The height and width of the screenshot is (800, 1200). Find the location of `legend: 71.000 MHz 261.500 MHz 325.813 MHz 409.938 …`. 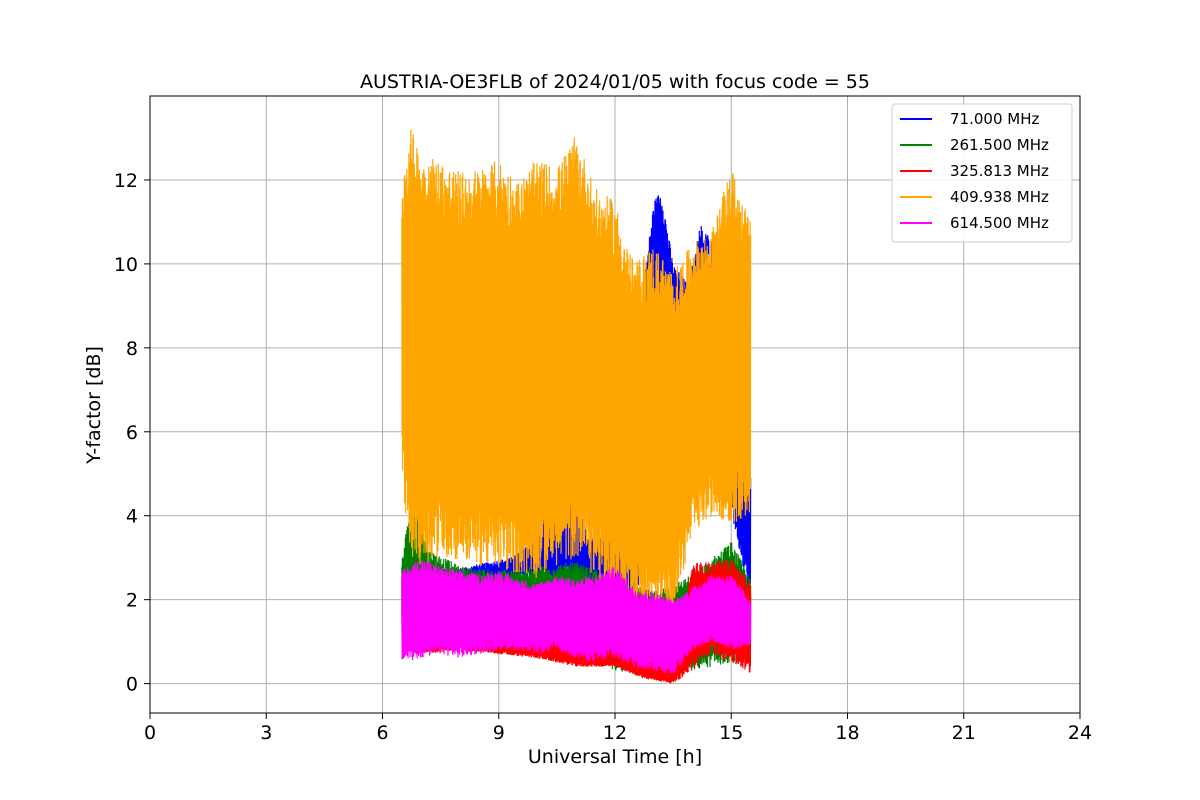

legend: 71.000 MHz 261.500 MHz 325.813 MHz 409.938 … is located at coordinates (982, 173).